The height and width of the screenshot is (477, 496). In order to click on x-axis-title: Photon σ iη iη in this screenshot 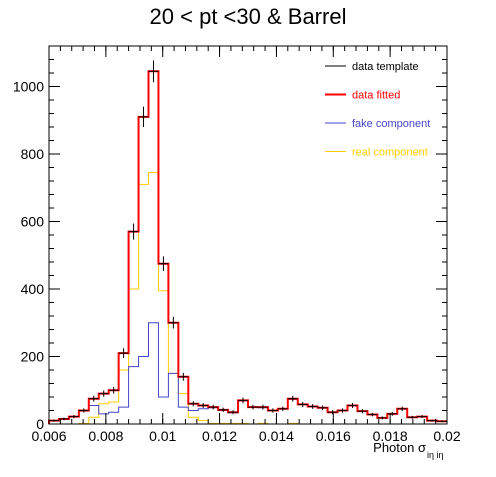, I will do `click(408, 450)`.